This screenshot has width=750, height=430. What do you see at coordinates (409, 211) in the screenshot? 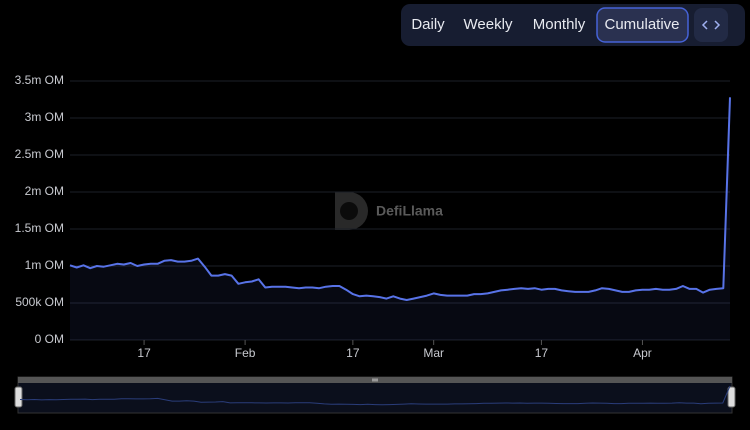
I see `watermark: DefiLlama` at bounding box center [409, 211].